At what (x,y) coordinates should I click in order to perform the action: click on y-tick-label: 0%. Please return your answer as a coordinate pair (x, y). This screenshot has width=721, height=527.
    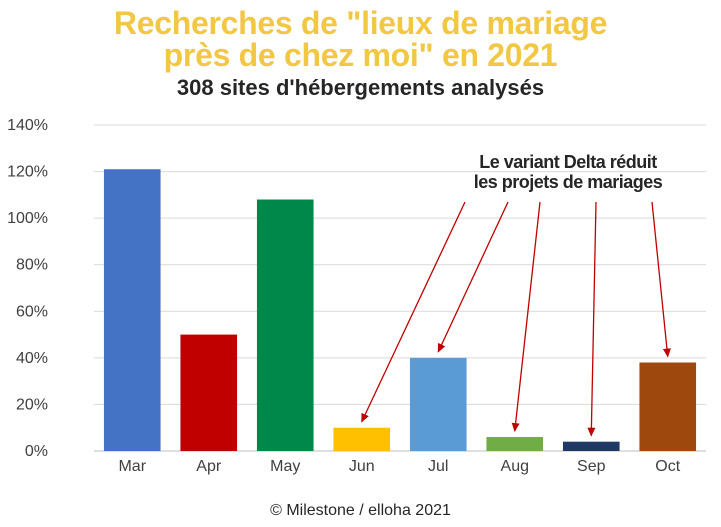
    Looking at the image, I should click on (36, 451).